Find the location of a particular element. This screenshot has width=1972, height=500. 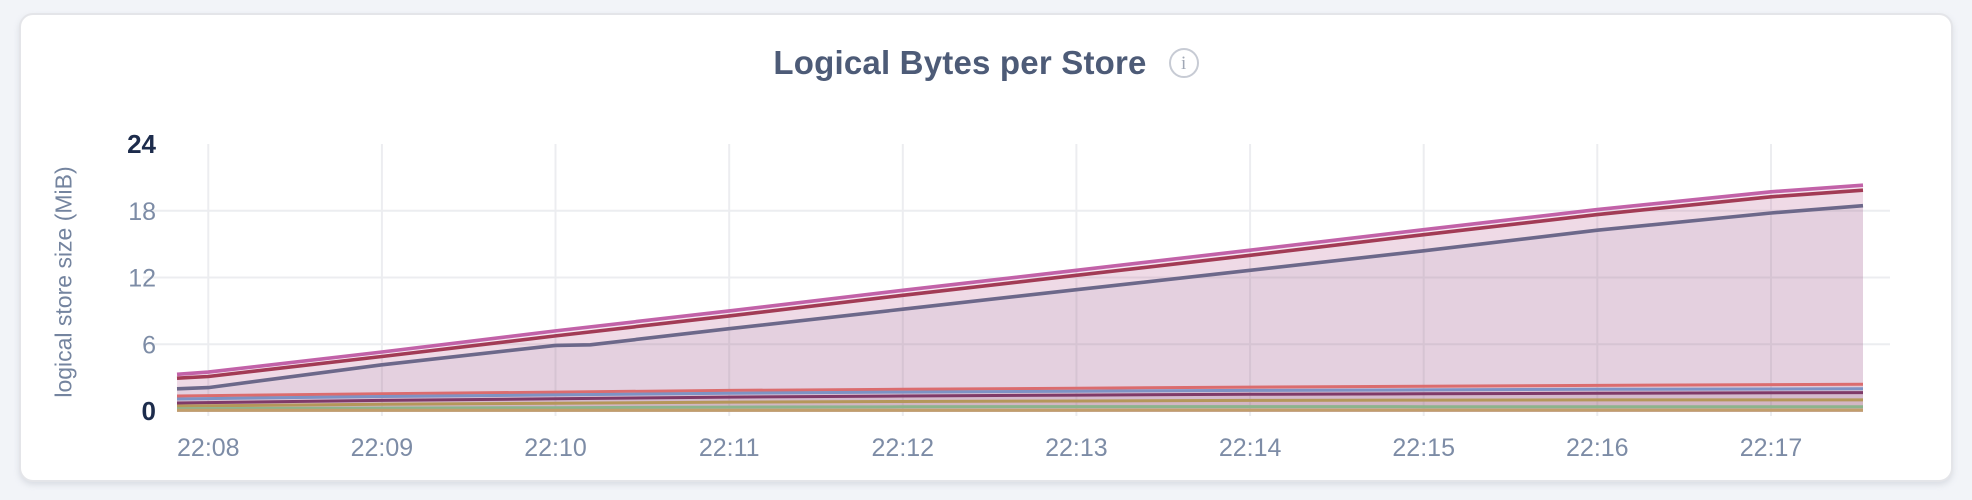

chart-header: Logical Bytes per Store i is located at coordinates (986, 63).